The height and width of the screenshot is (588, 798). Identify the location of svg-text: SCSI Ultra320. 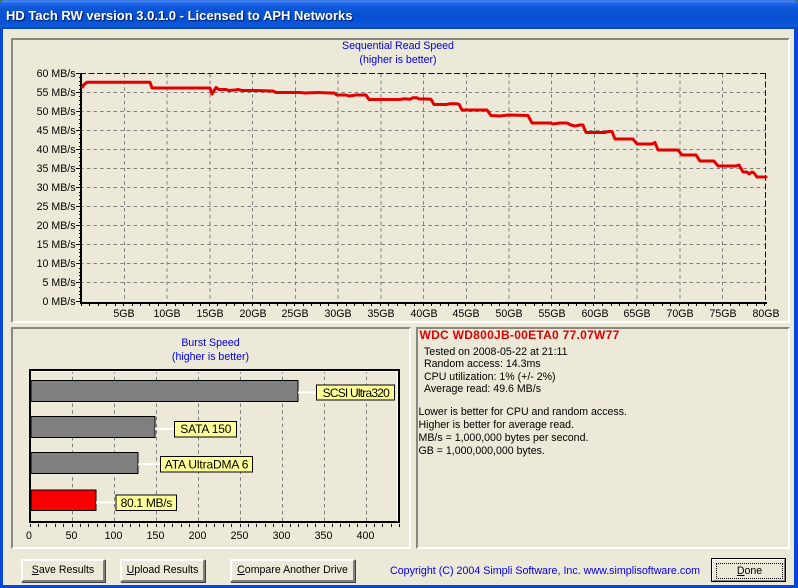
(356, 393).